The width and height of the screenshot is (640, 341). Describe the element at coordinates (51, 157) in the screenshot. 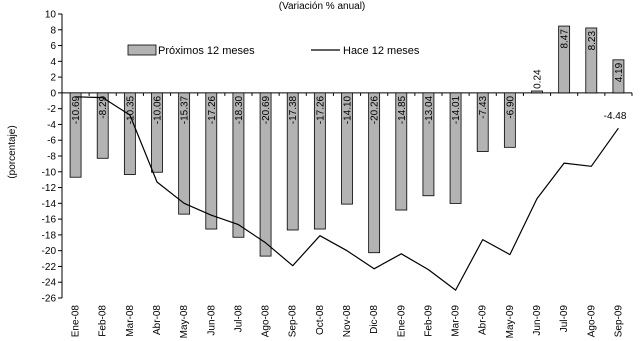

I see `y-tick-label: -8` at that location.